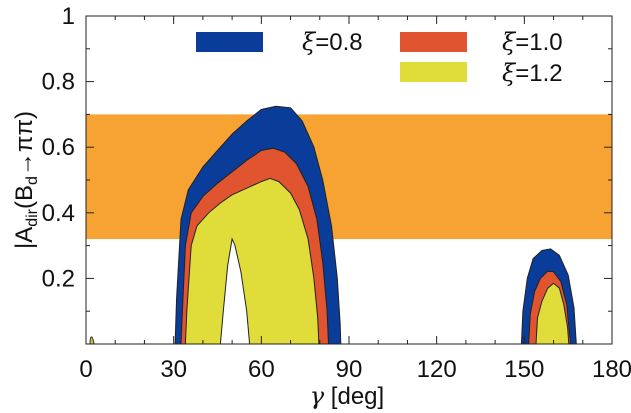  I want to click on y-tick-label: 0.4, so click(58, 213).